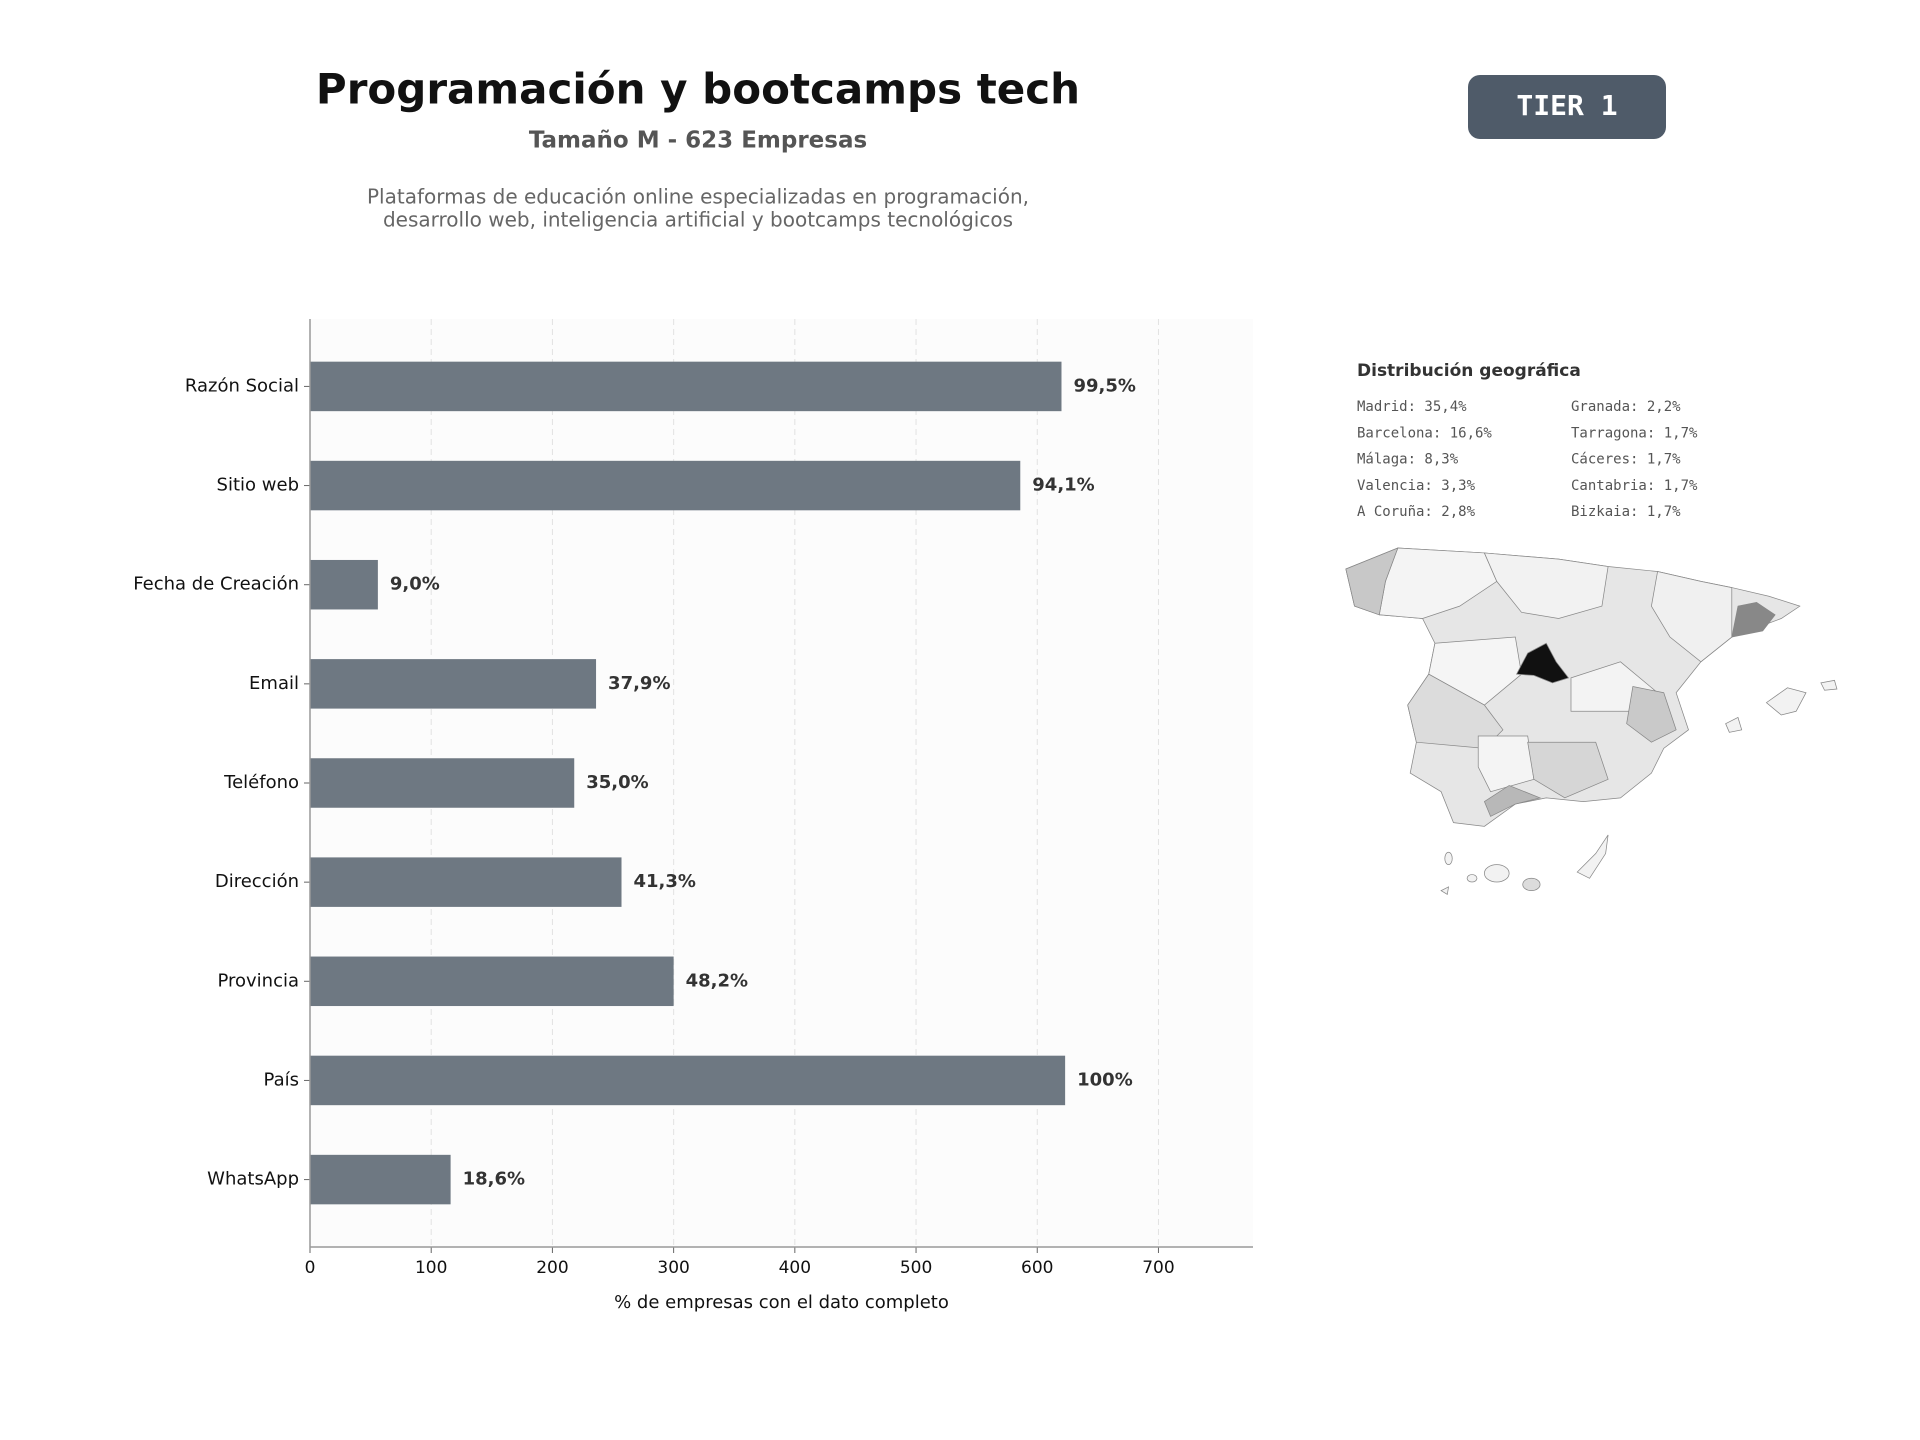 This screenshot has height=1440, width=1920. I want to click on x-tick-label: 0, so click(310, 1268).